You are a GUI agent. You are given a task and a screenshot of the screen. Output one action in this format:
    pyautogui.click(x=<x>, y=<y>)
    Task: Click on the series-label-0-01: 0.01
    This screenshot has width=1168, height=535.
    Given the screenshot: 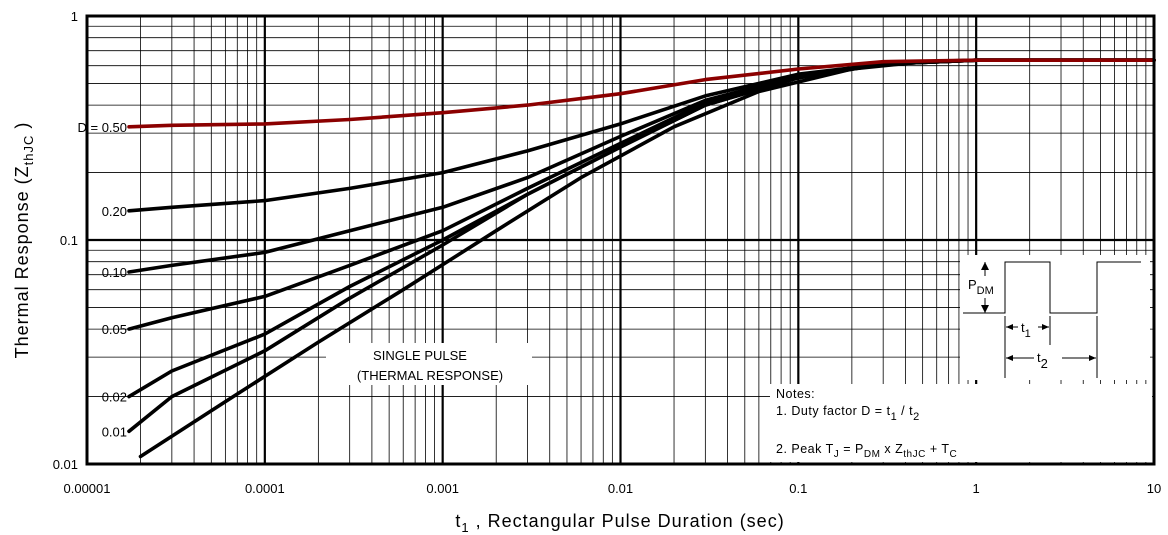 What is the action you would take?
    pyautogui.click(x=114, y=431)
    